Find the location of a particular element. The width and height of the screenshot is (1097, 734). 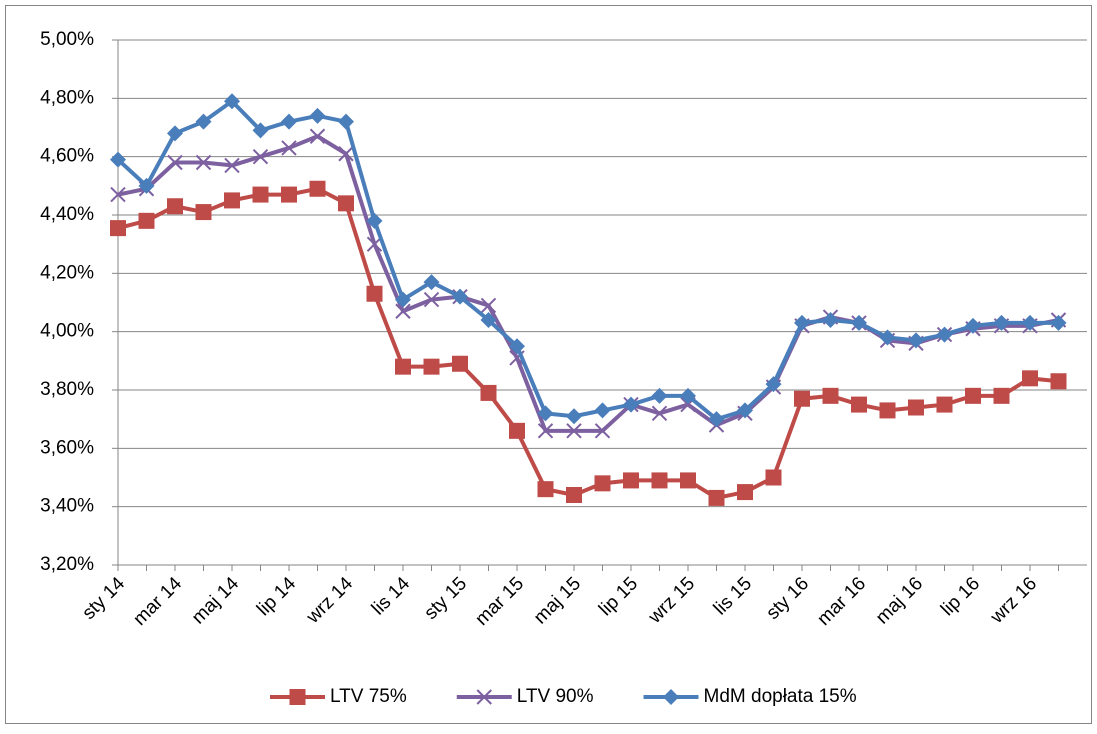

y-tick-label: 4,60% is located at coordinates (67, 156).